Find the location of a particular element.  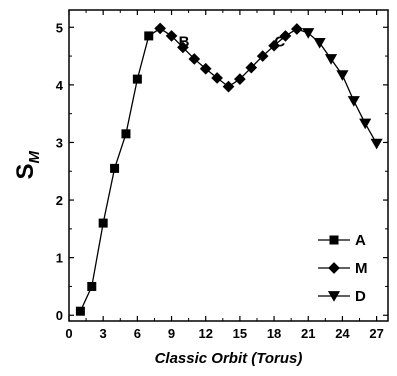

x-tick-label: 12 is located at coordinates (205, 333).